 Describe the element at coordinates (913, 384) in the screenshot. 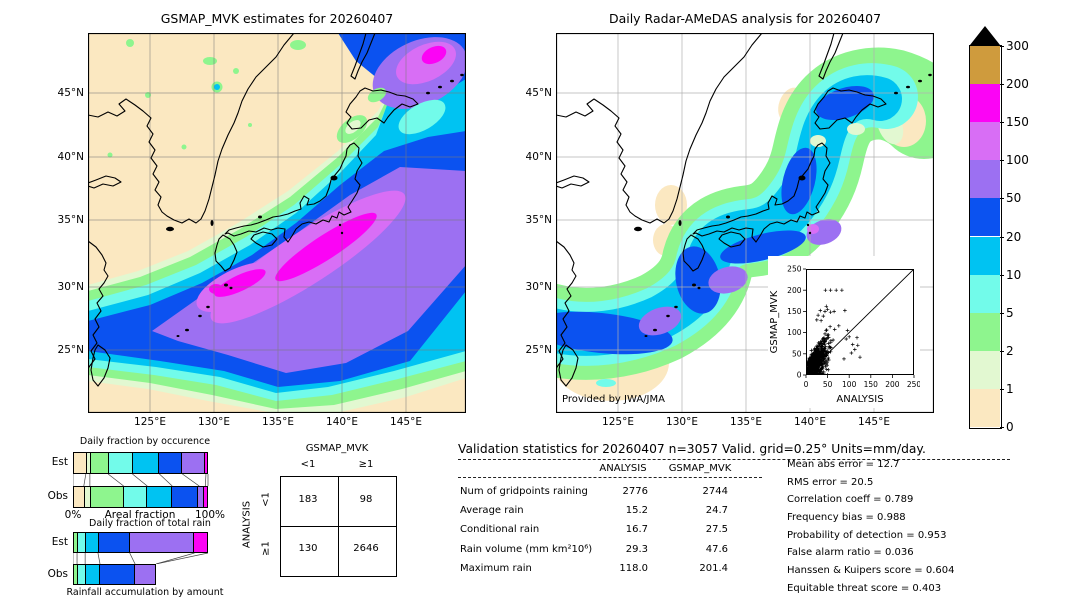

I see `svg-text: 250` at that location.